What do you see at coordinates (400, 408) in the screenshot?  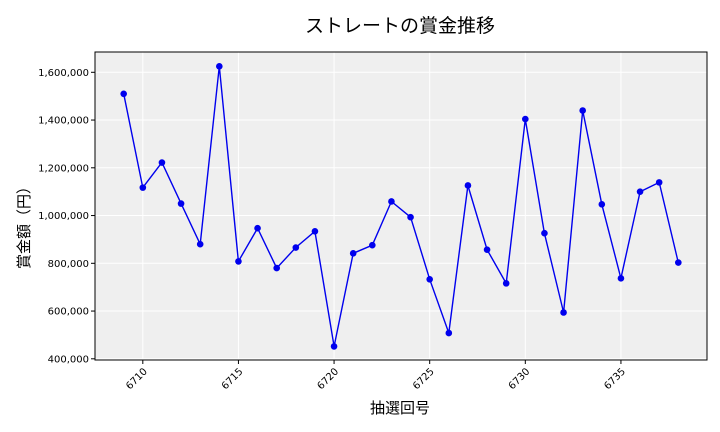 I see `x-axis-title: 抽選回号` at bounding box center [400, 408].